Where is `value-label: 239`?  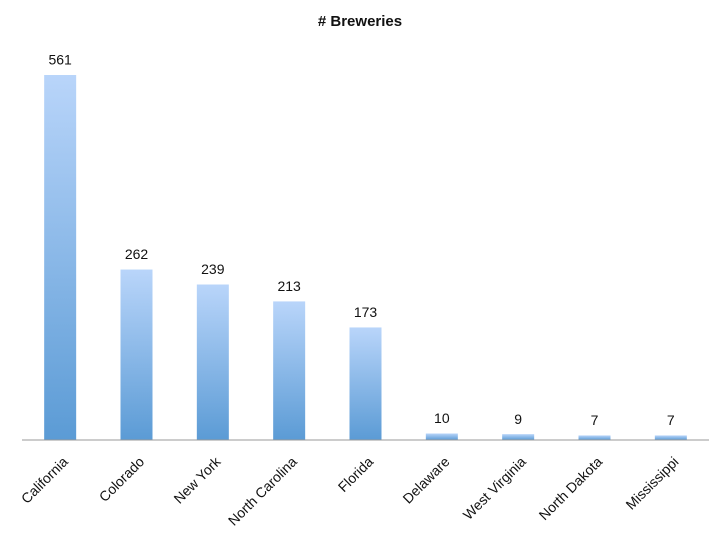 value-label: 239 is located at coordinates (213, 269).